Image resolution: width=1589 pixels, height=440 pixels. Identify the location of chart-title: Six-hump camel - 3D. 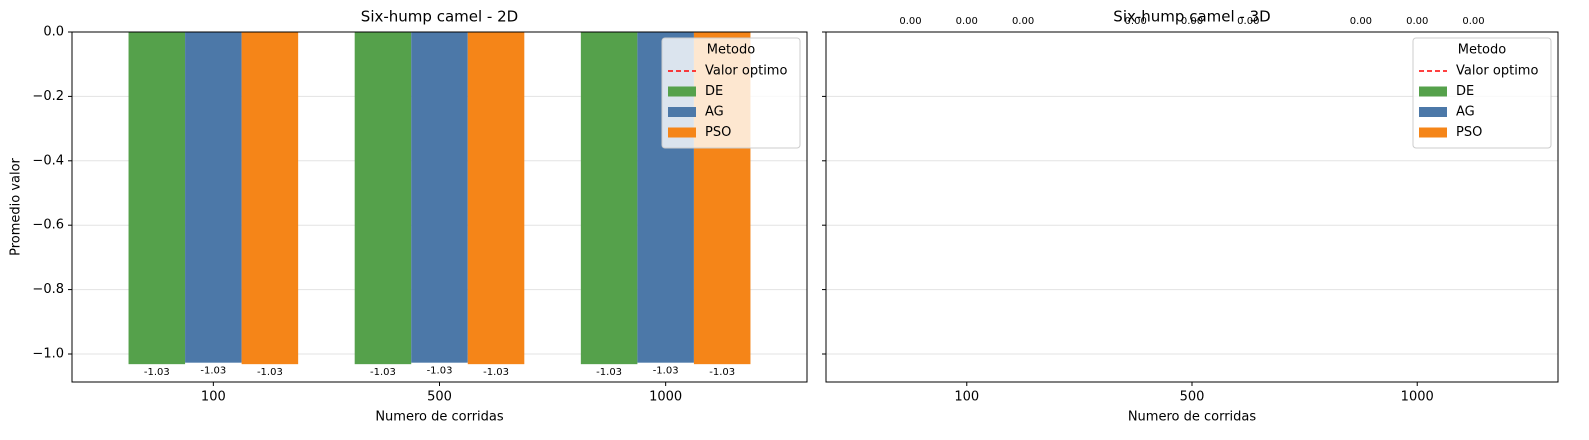
(1191, 17).